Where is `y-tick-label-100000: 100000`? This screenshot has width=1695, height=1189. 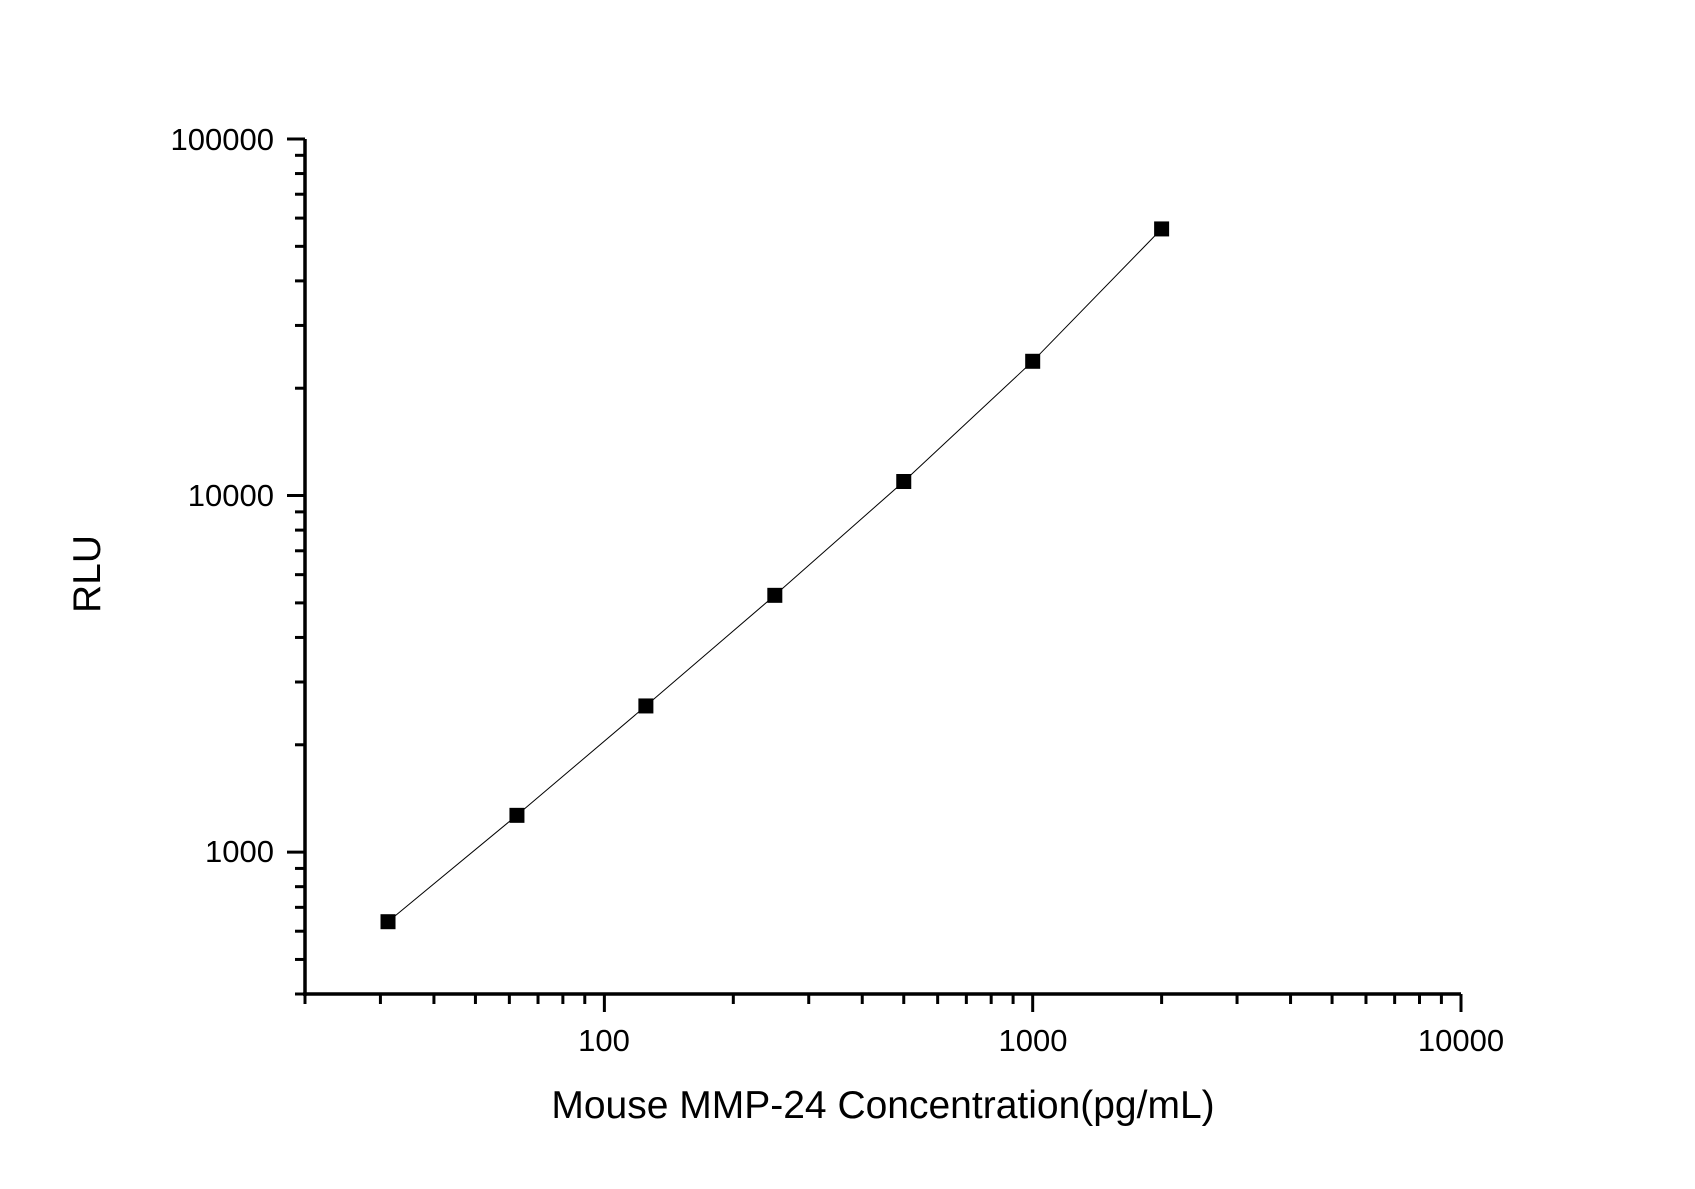
y-tick-label-100000: 100000 is located at coordinates (222, 139).